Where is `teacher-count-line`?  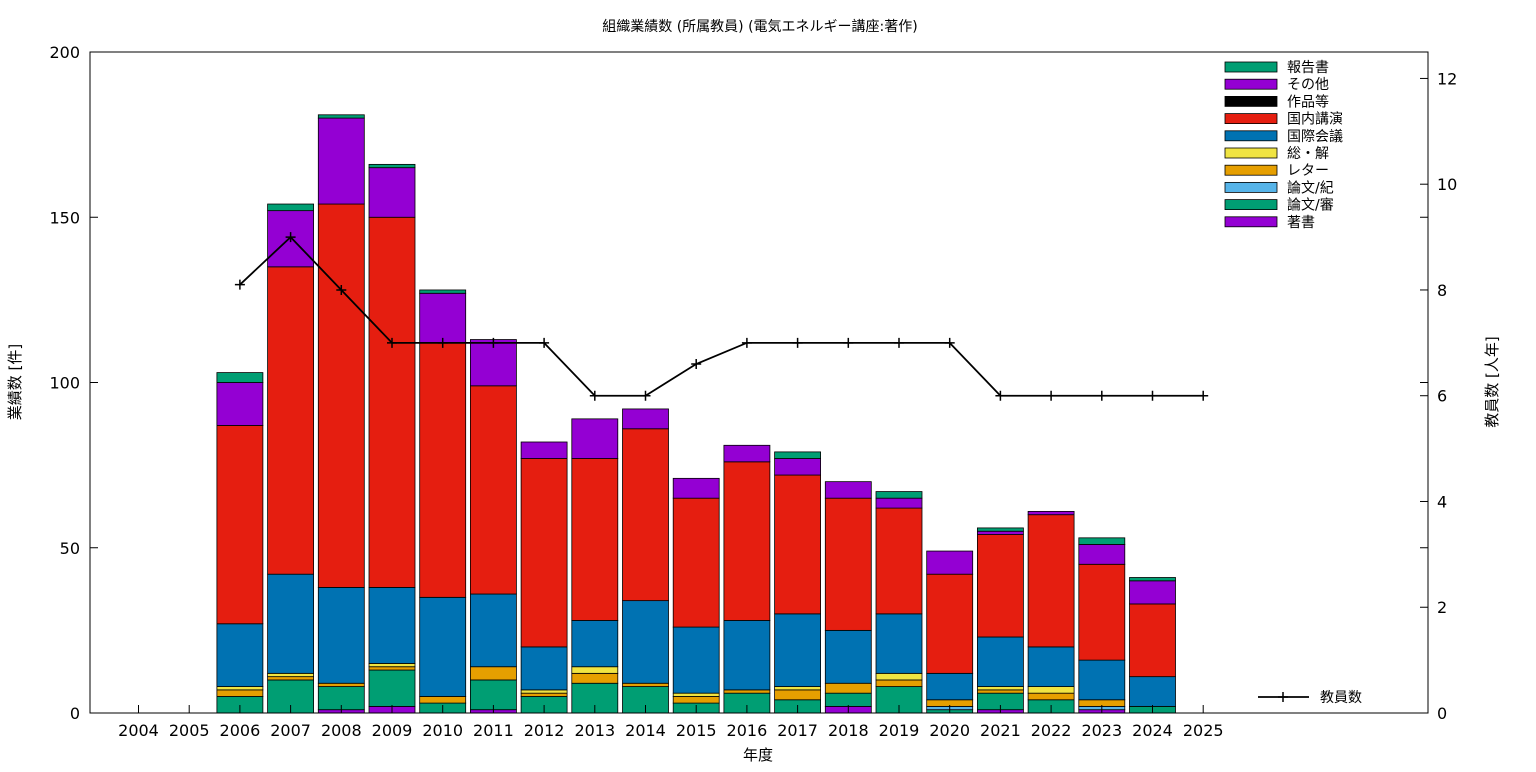
teacher-count-line is located at coordinates (721, 316).